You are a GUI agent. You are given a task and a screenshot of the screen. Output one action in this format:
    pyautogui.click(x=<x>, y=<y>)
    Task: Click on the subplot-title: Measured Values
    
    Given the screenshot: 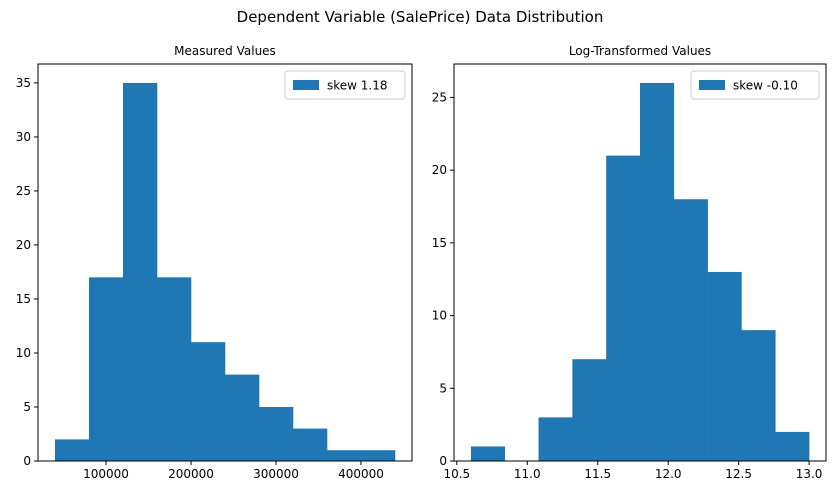 What is the action you would take?
    pyautogui.click(x=225, y=51)
    